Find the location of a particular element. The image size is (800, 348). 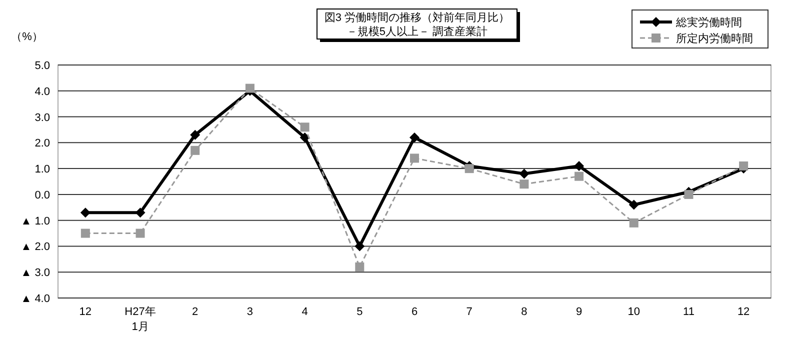

y-tick-label: ▲ 4.0 is located at coordinates (35, 299).